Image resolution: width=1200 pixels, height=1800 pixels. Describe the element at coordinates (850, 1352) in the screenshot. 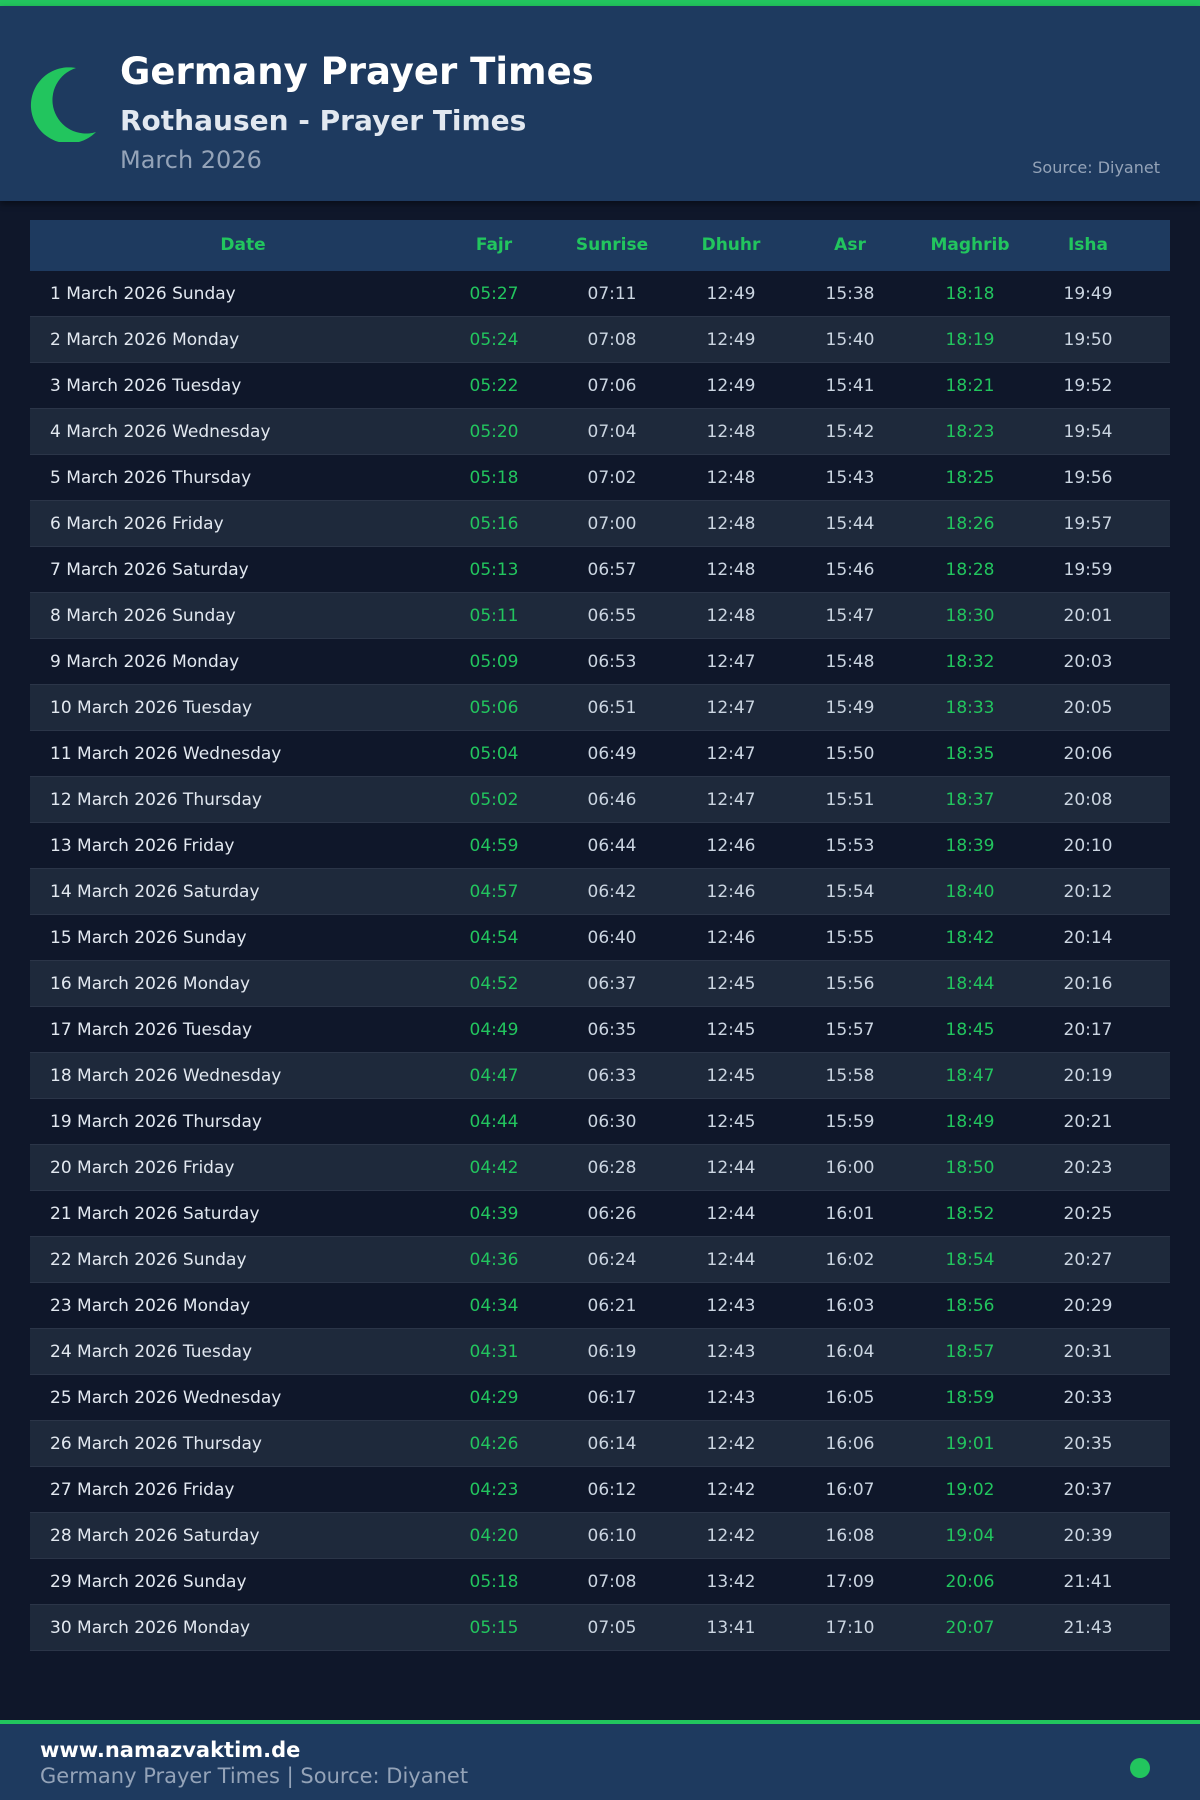

I see `cell-asr: 16:04` at that location.